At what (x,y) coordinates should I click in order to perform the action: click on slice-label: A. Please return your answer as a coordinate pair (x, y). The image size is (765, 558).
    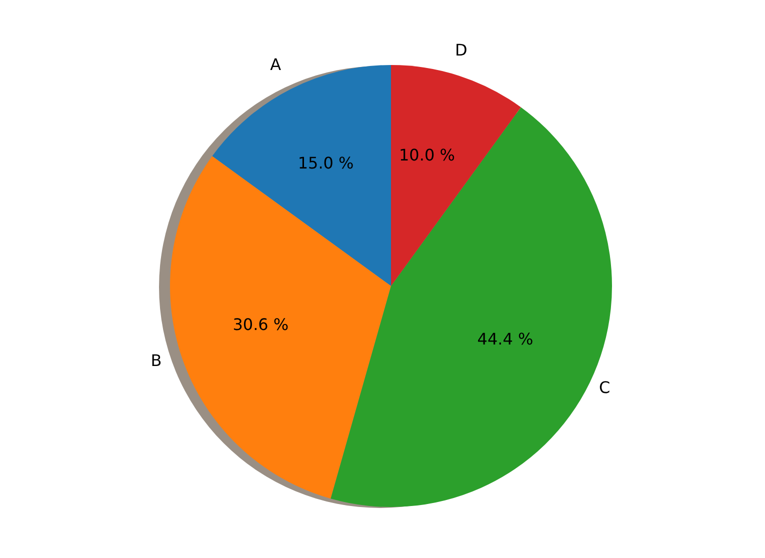
    Looking at the image, I should click on (276, 64).